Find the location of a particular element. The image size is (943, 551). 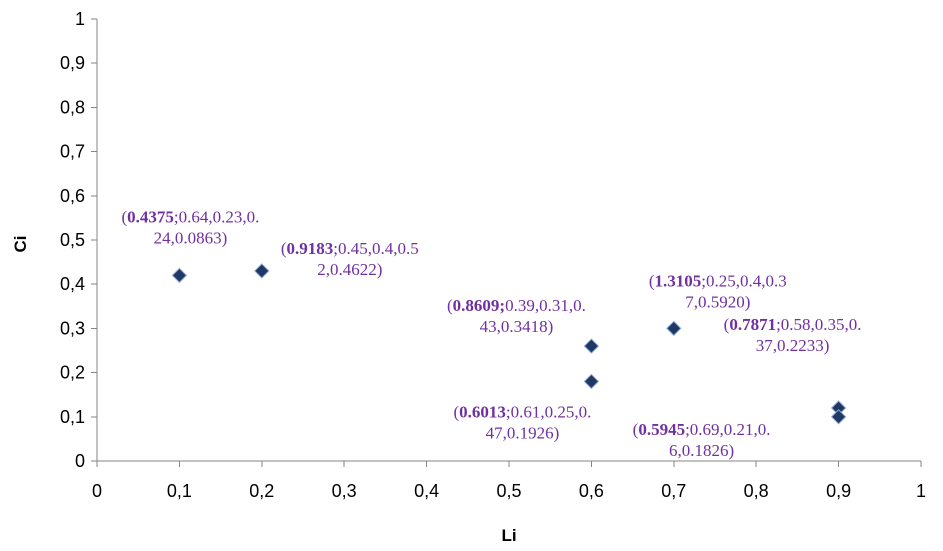

x-tick-label: 0,3 is located at coordinates (344, 491).